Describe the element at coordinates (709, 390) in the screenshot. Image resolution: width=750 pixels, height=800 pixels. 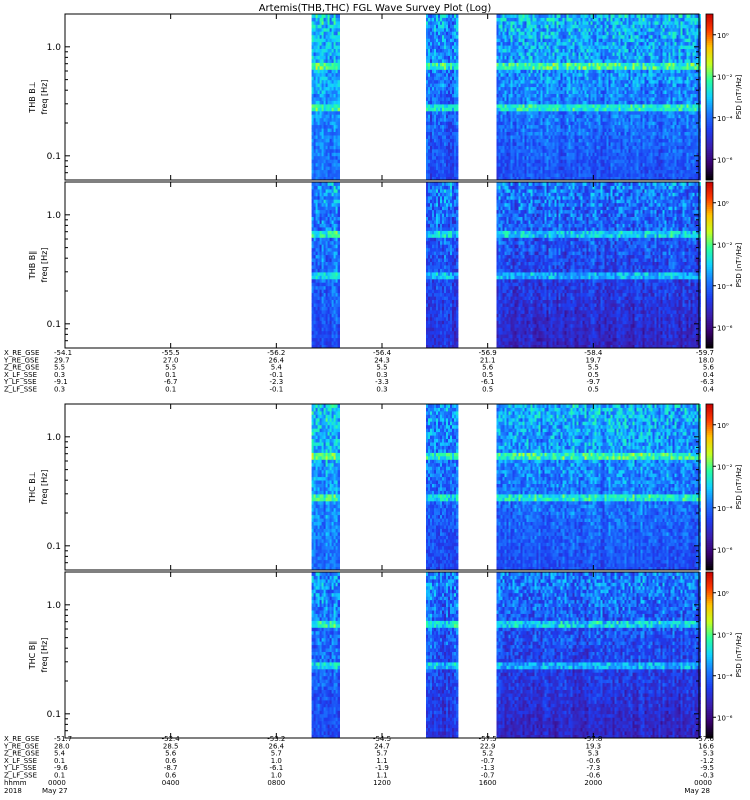
I see `ephemeris-value: 0.4` at that location.